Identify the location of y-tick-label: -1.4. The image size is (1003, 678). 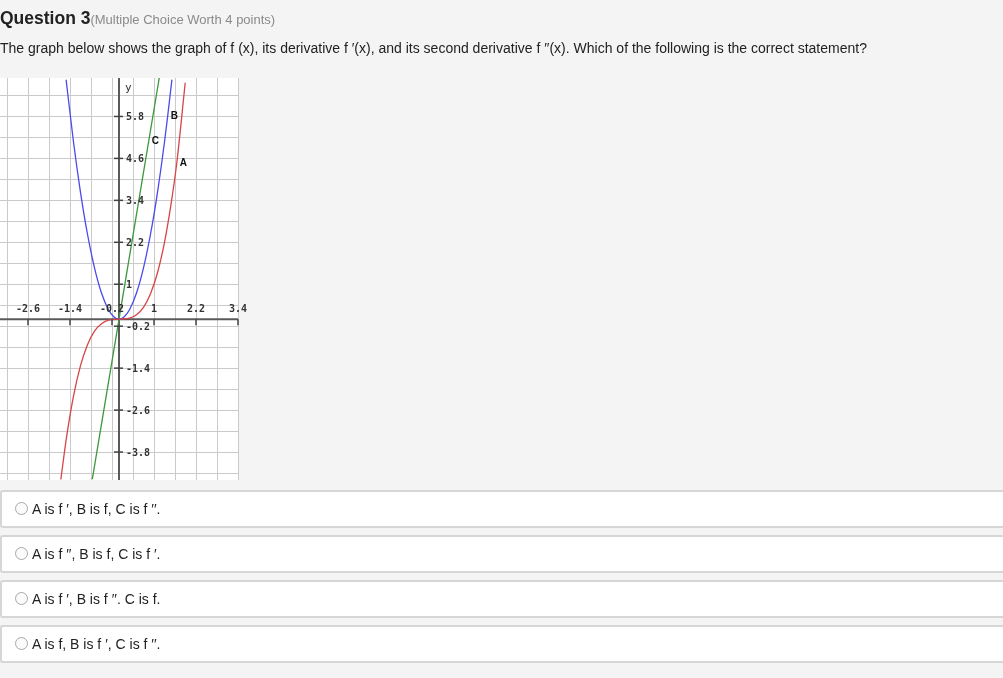
(138, 368).